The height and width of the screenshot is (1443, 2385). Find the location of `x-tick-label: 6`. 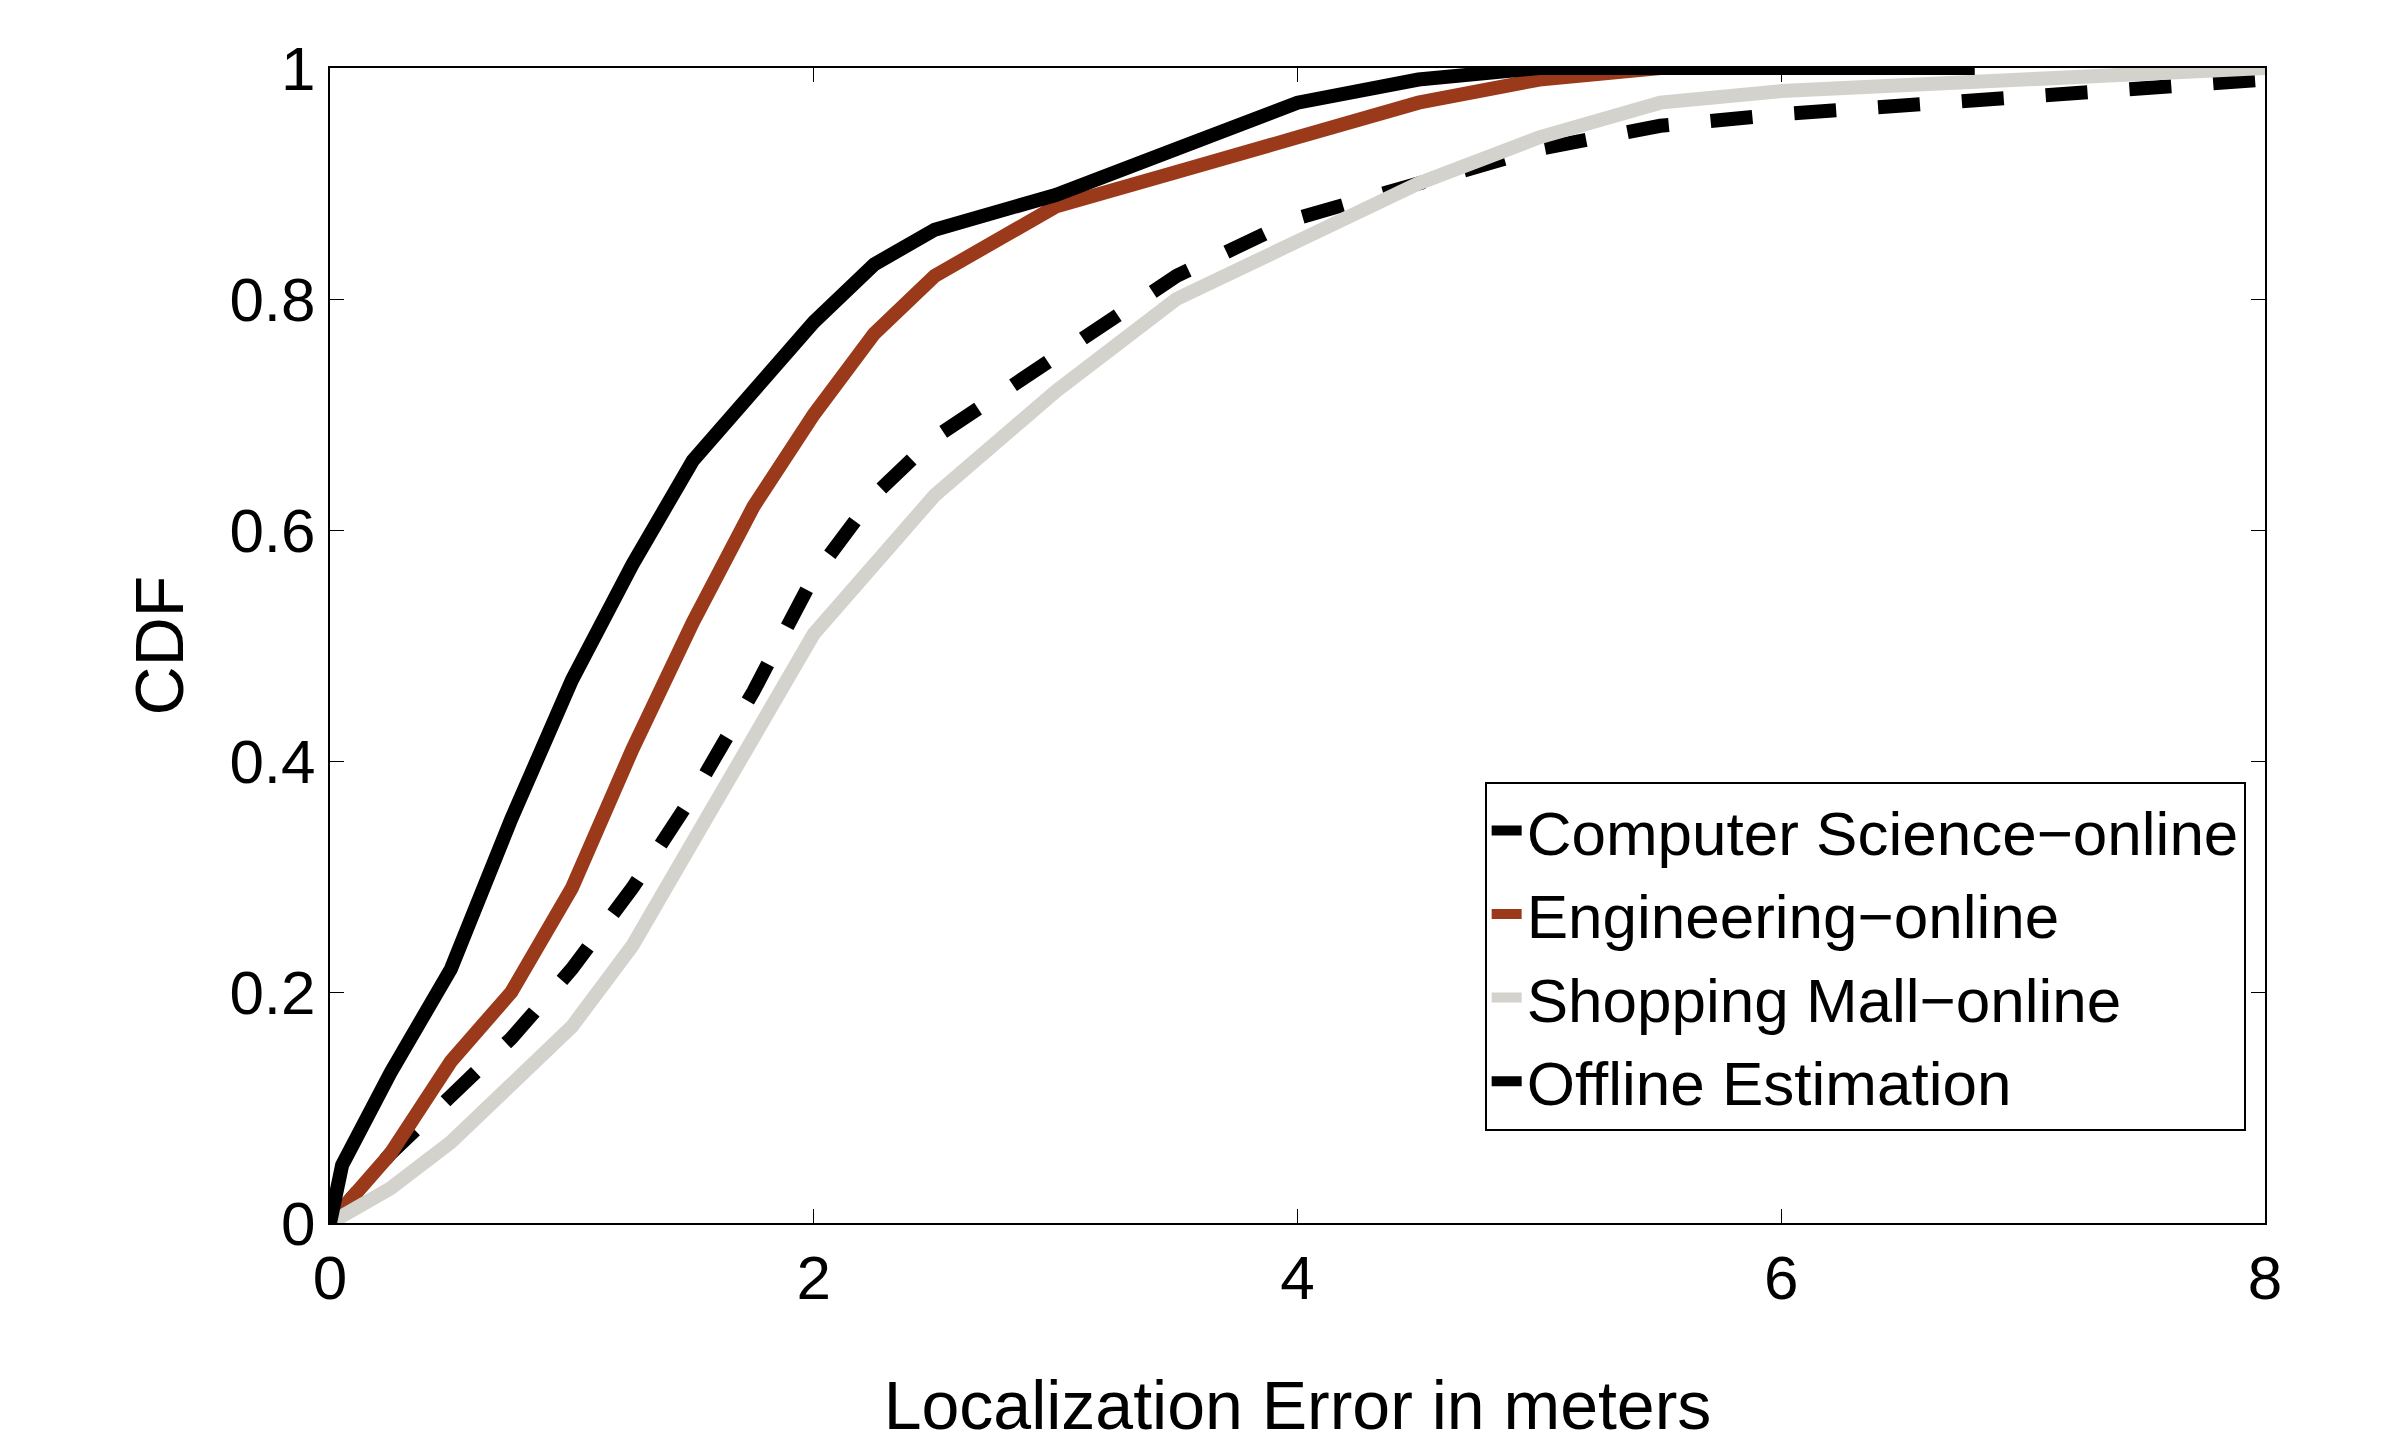

x-tick-label: 6 is located at coordinates (1781, 1278).